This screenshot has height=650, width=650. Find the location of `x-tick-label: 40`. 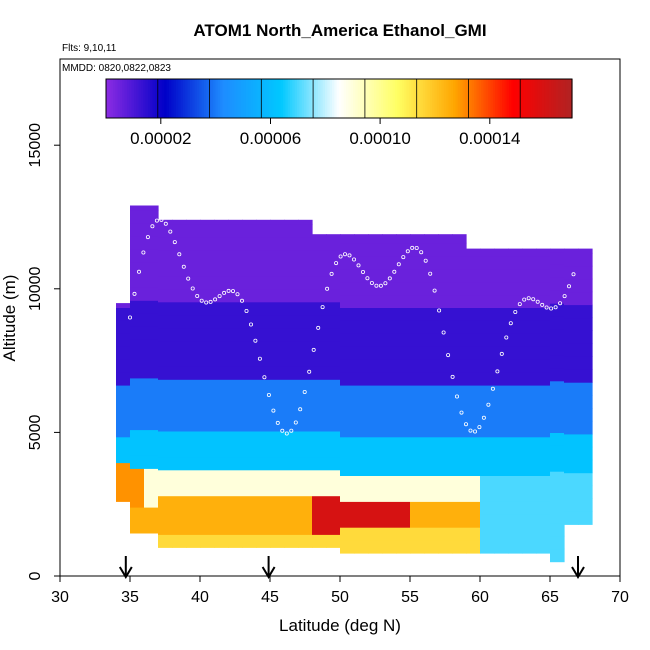

x-tick-label: 40 is located at coordinates (200, 597).